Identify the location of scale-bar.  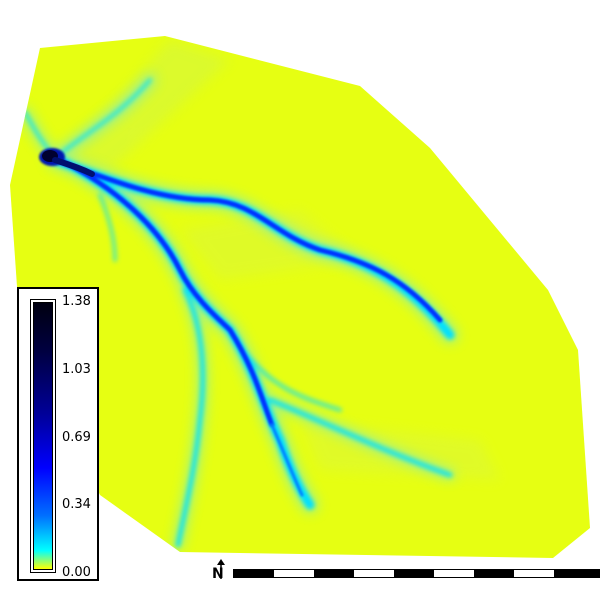
(416, 573).